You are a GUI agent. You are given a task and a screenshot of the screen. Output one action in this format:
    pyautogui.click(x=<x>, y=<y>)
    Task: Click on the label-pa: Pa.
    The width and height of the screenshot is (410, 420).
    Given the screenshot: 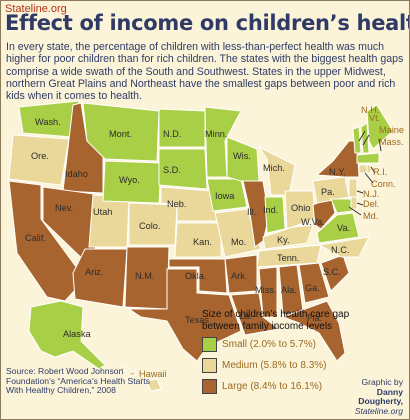 What is the action you would take?
    pyautogui.click(x=328, y=192)
    